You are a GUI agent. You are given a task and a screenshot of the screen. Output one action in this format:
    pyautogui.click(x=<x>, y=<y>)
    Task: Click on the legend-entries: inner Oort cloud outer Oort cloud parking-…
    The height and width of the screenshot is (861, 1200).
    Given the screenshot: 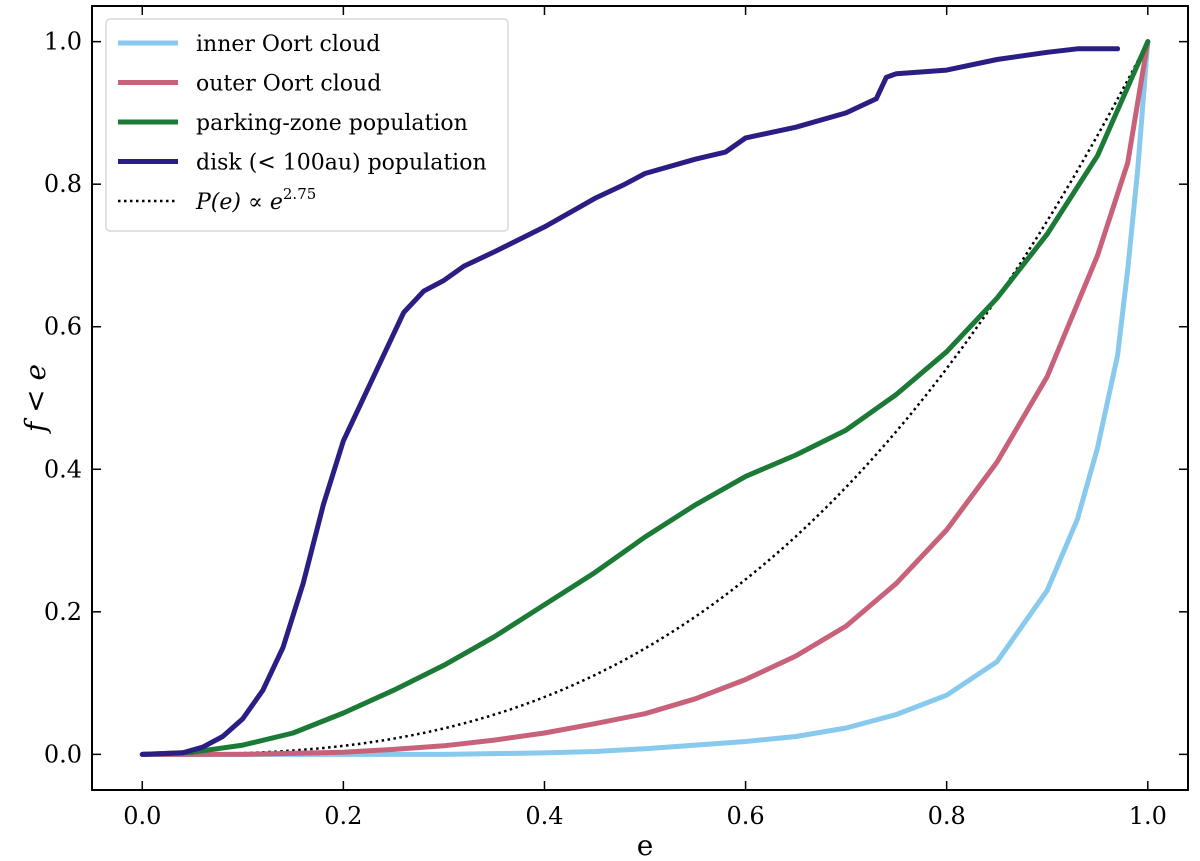 What is the action you would take?
    pyautogui.click(x=302, y=123)
    